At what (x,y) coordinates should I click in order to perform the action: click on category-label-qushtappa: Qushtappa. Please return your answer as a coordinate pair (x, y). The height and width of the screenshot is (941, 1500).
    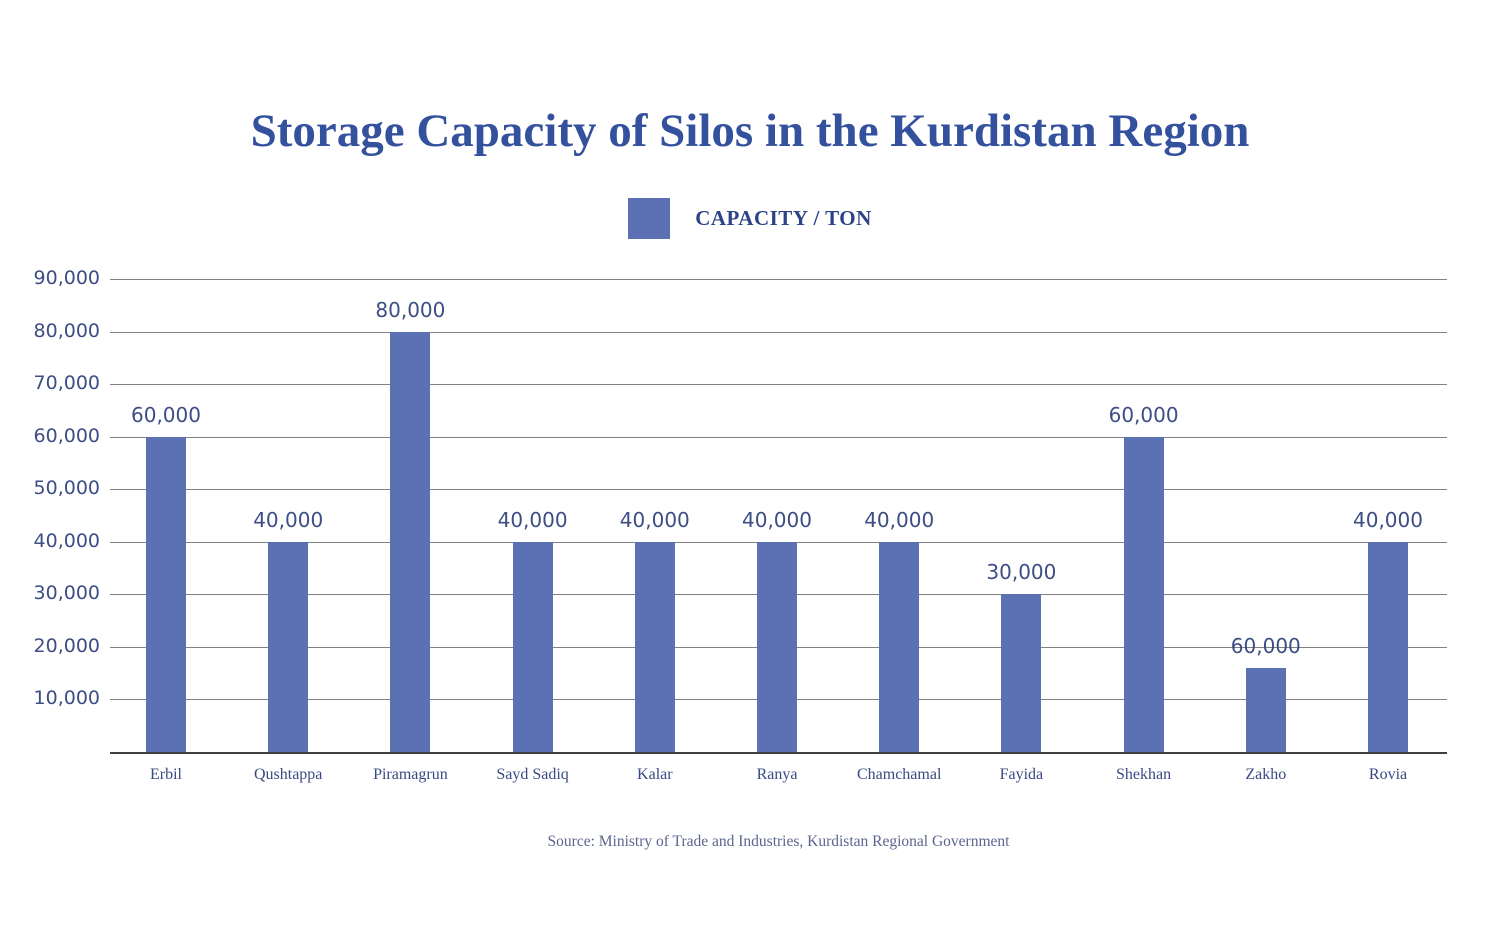
    Looking at the image, I should click on (288, 774).